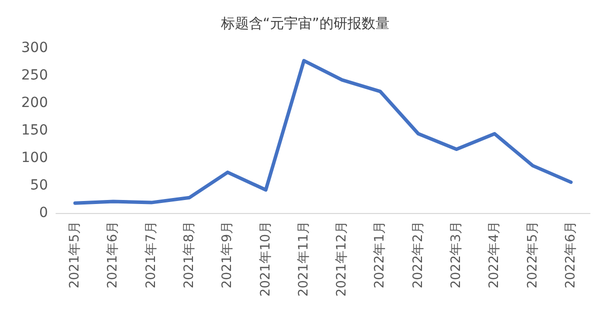 The width and height of the screenshot is (610, 329). Describe the element at coordinates (34, 48) in the screenshot. I see `y-tick-label: 300` at that location.